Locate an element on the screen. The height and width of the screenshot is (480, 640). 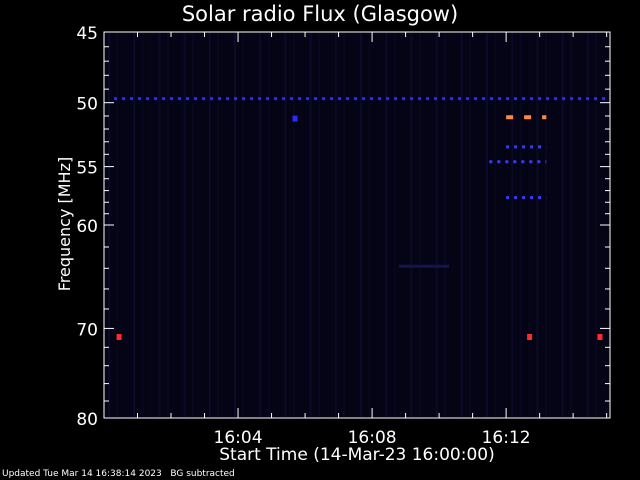
chart-title: Solar radio Flux (Glasgow) is located at coordinates (320, 14).